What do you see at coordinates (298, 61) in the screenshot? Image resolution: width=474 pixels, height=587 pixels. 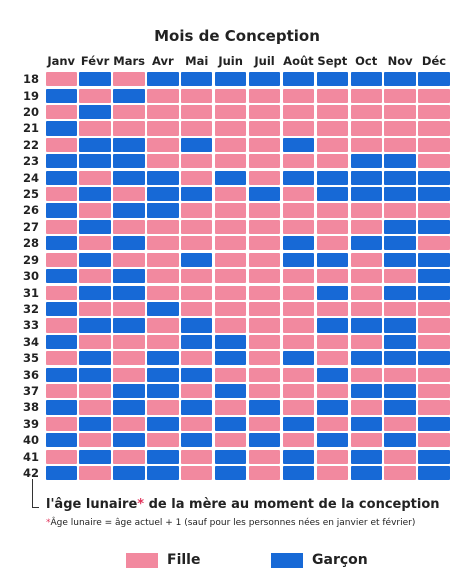 I see `month-header: Août` at bounding box center [298, 61].